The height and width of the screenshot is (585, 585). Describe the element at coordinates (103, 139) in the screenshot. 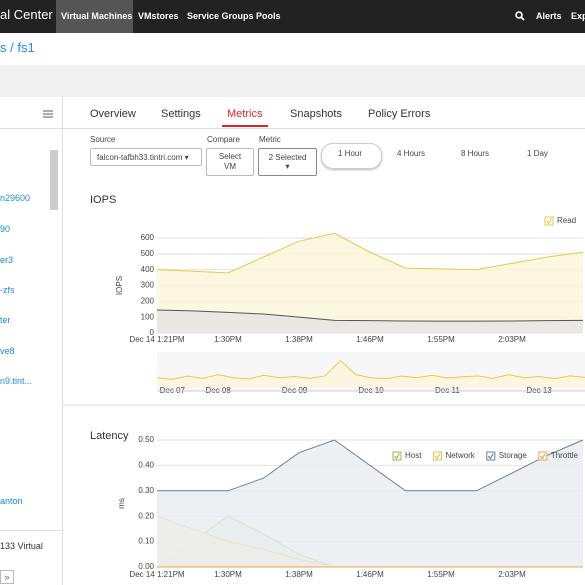

I see `source-label: Source` at that location.